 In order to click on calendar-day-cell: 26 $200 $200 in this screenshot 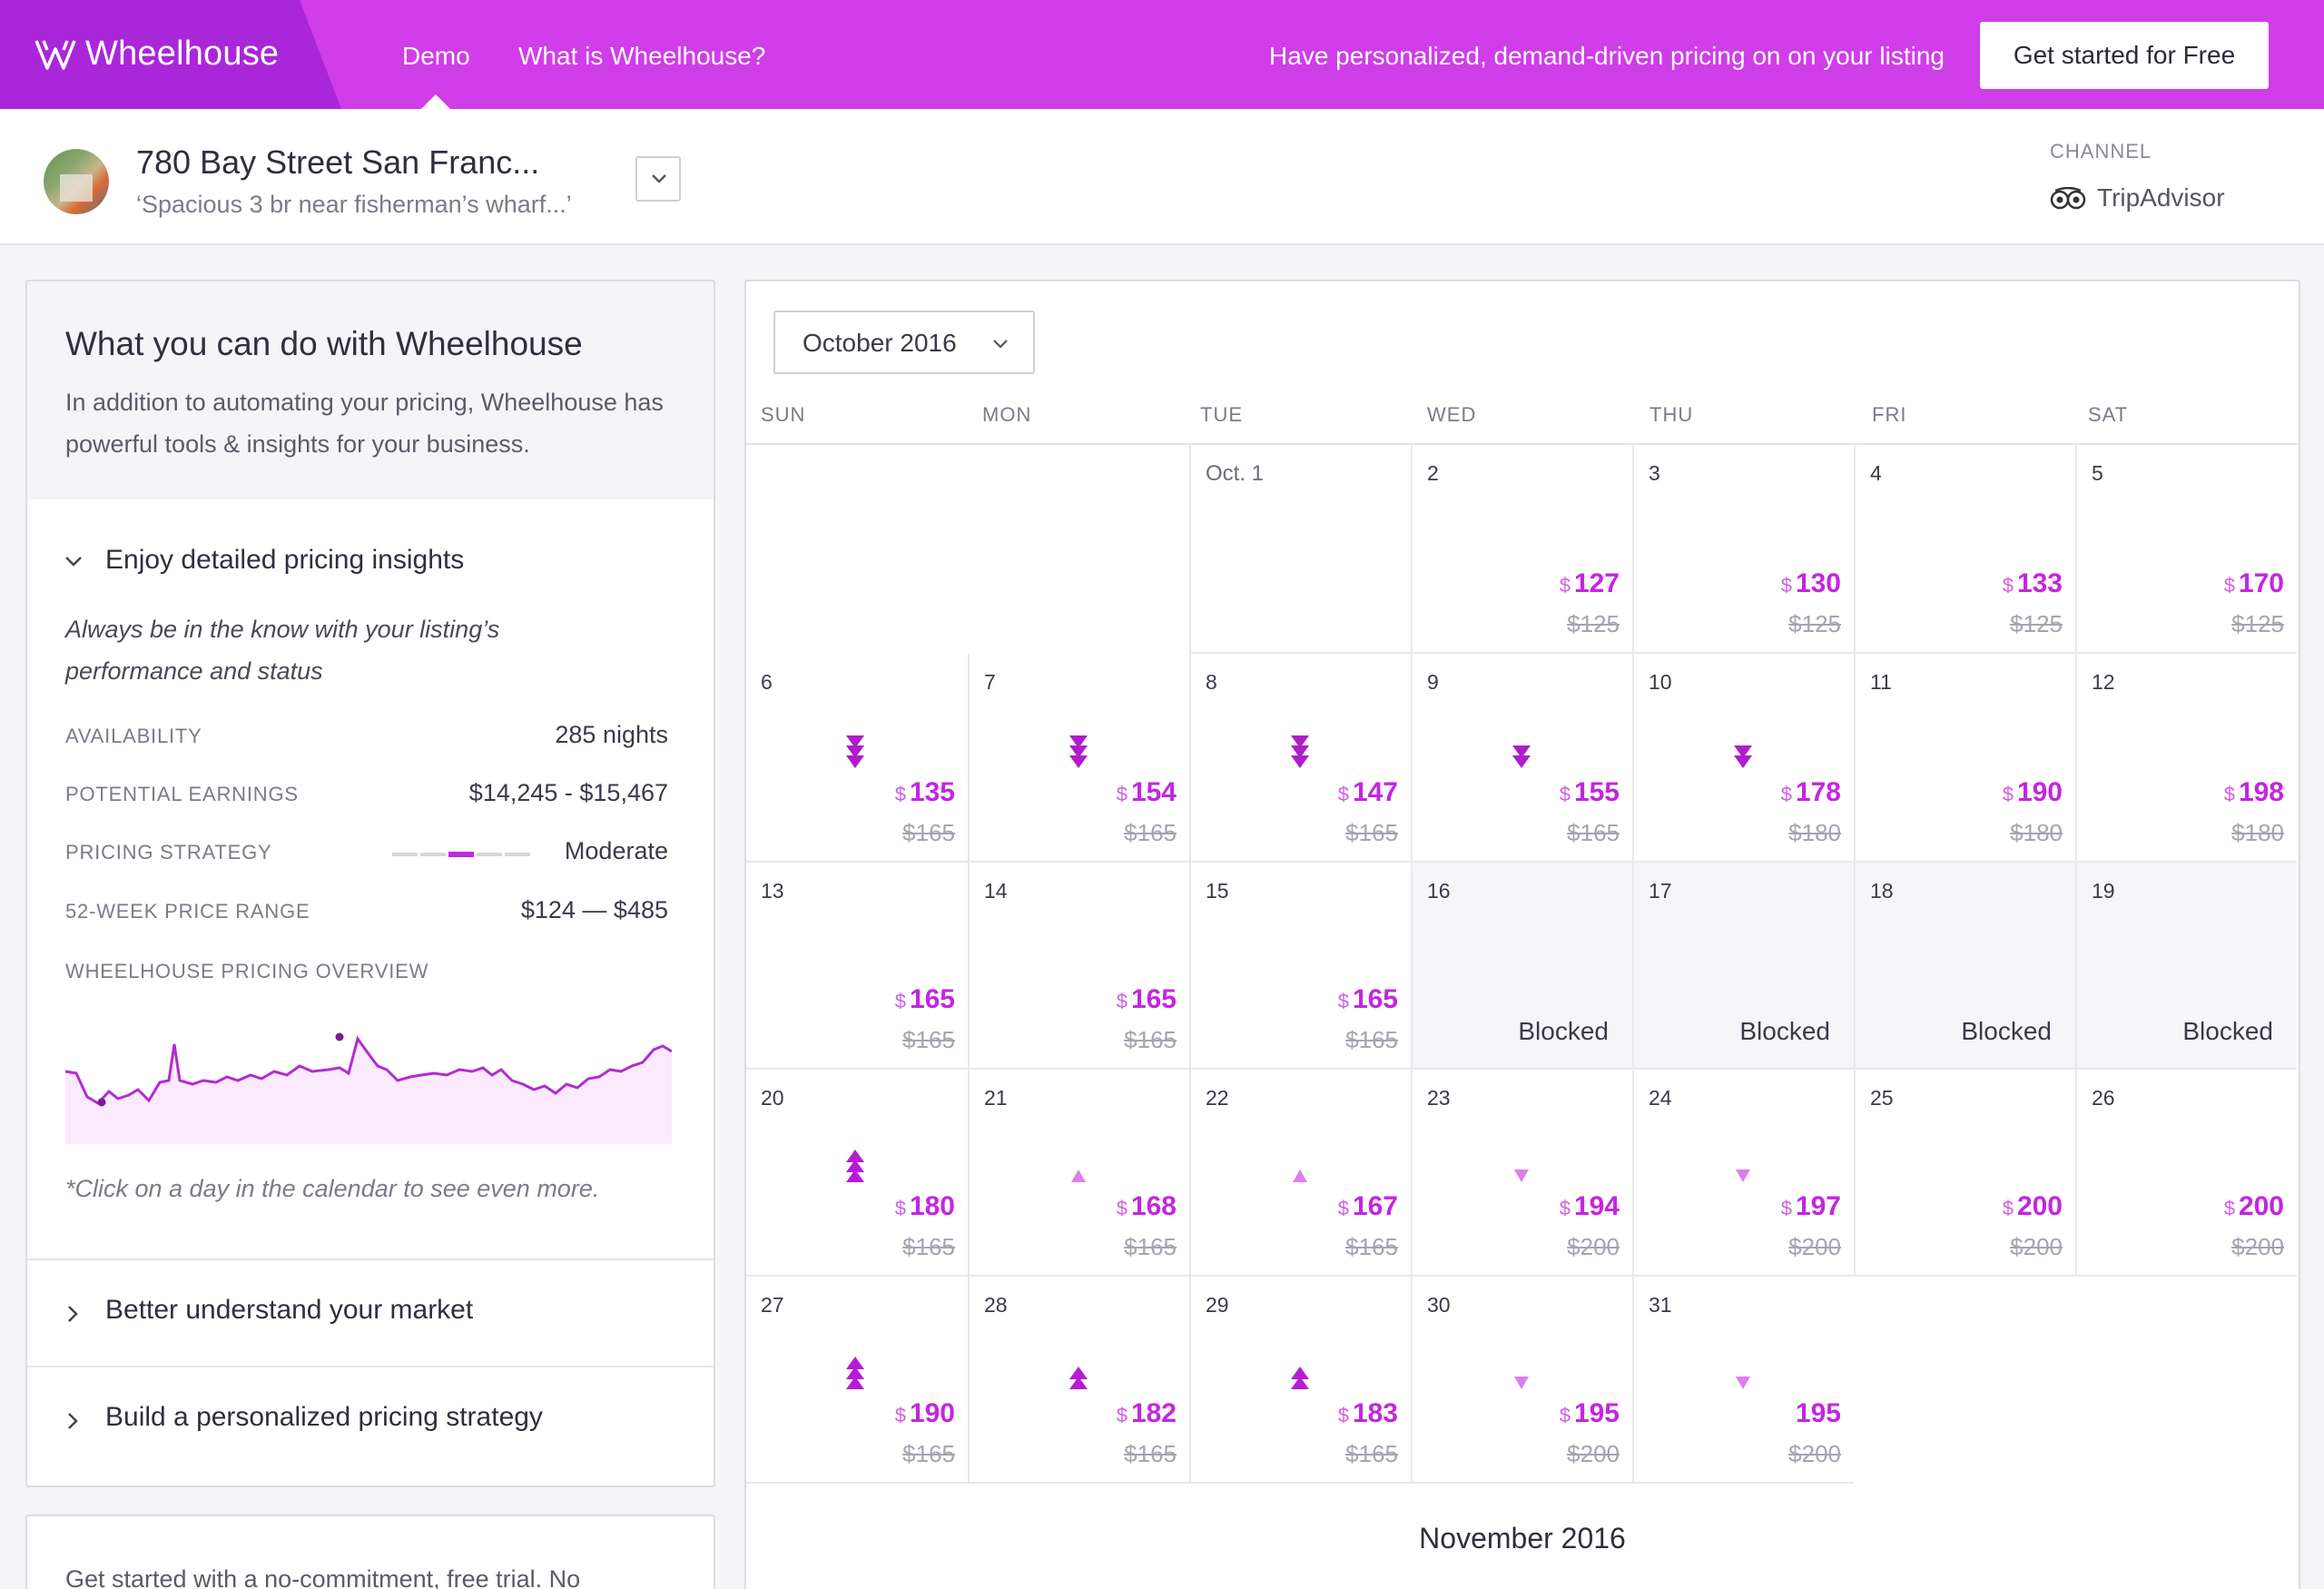, I will do `click(2186, 1173)`.